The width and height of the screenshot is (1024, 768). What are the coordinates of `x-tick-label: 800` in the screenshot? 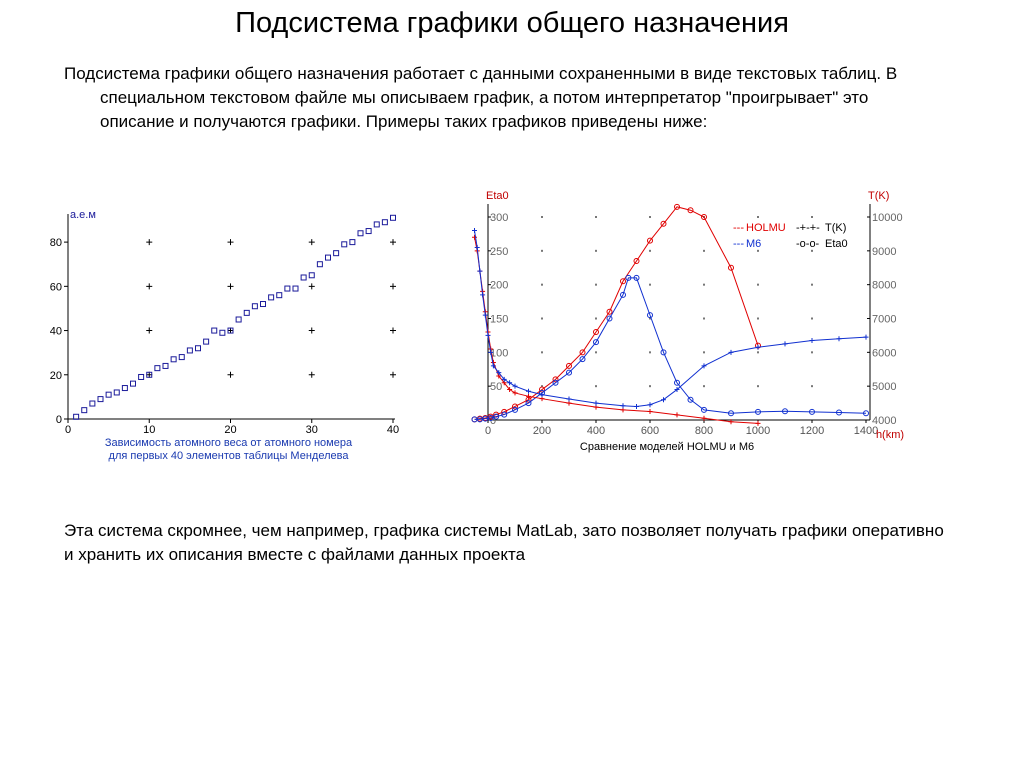 It's located at (704, 431).